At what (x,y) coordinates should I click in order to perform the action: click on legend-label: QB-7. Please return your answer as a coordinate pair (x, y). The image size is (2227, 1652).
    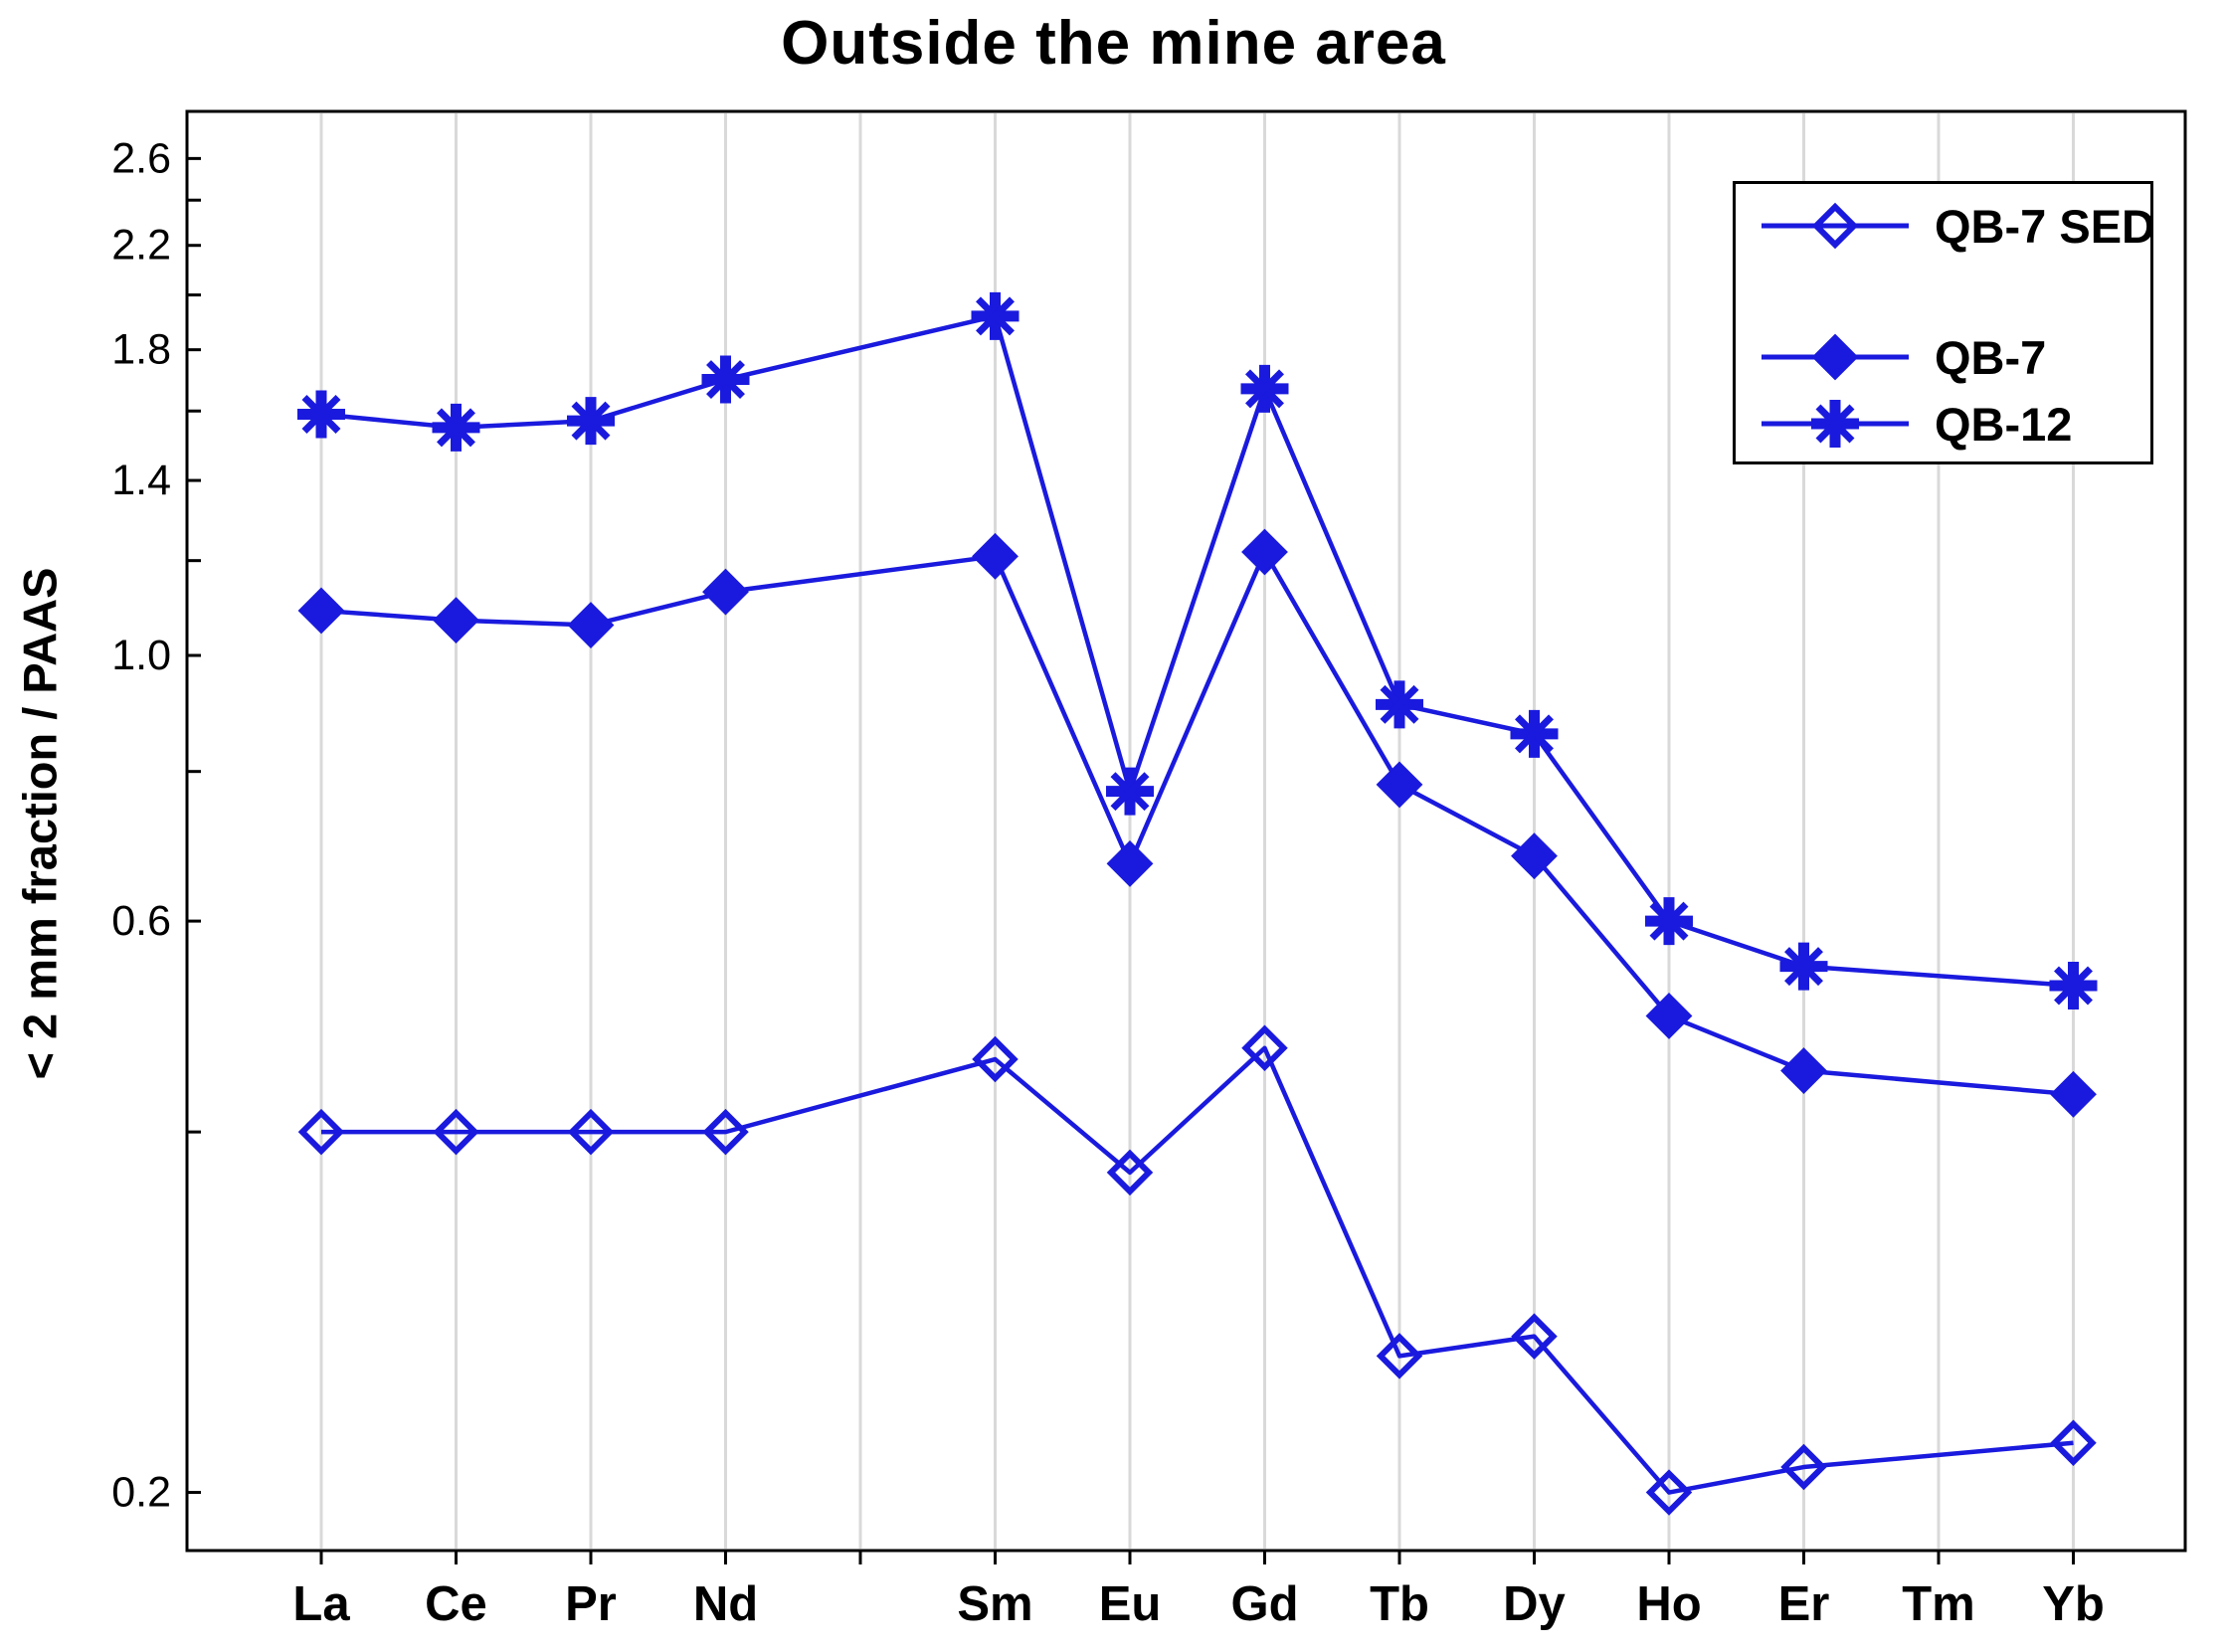
    Looking at the image, I should click on (1991, 357).